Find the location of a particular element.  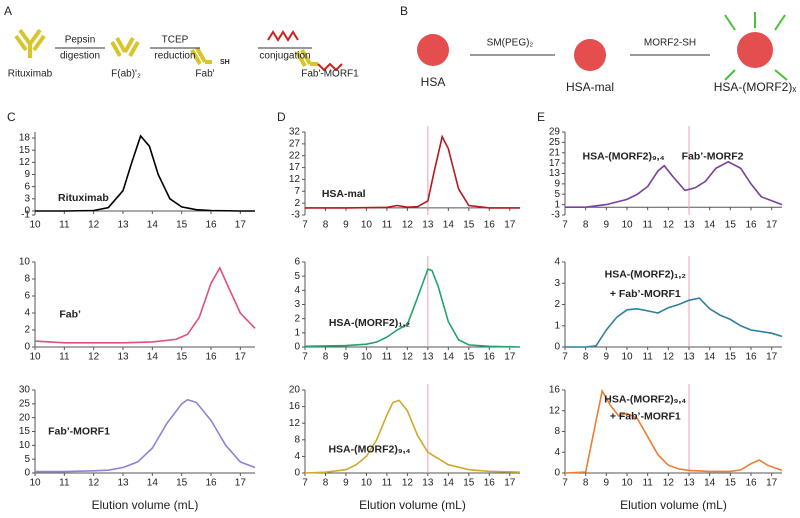

annotation: Fab’-MORF1 is located at coordinates (79, 431).